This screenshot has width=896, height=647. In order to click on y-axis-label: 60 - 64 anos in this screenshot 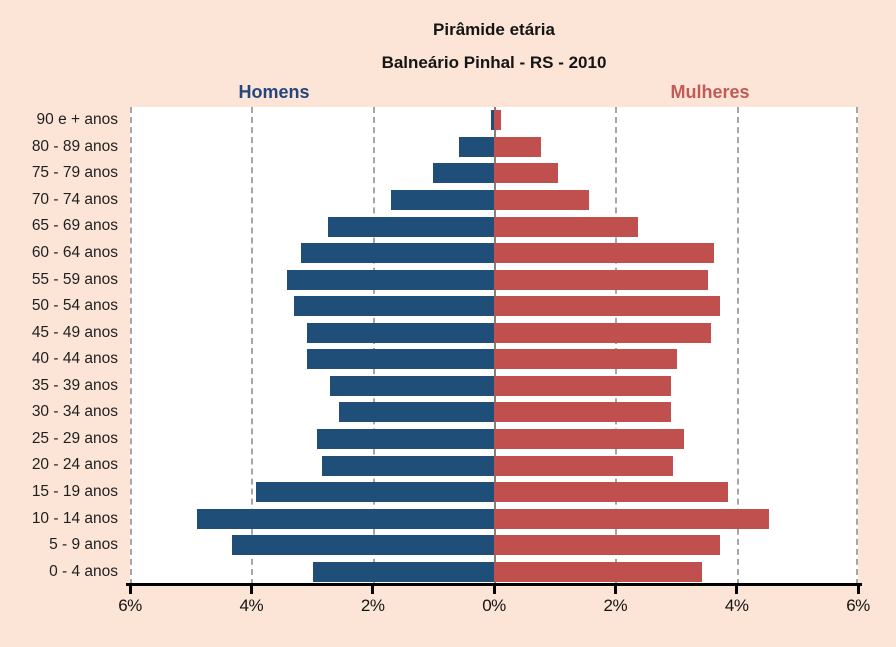, I will do `click(74, 253)`.